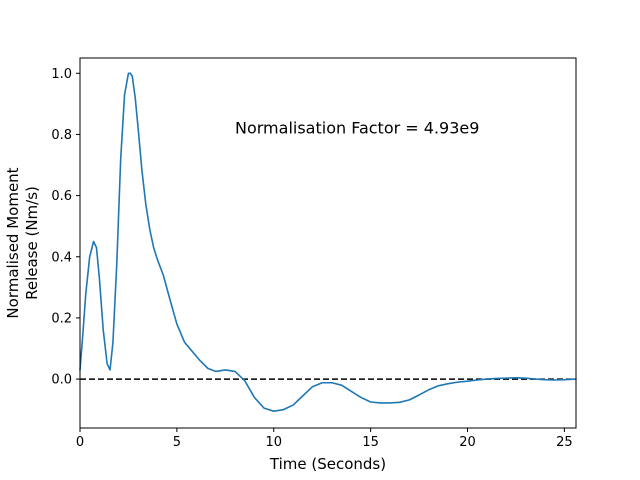  I want to click on y-tick-label: 0.4, so click(61, 257).